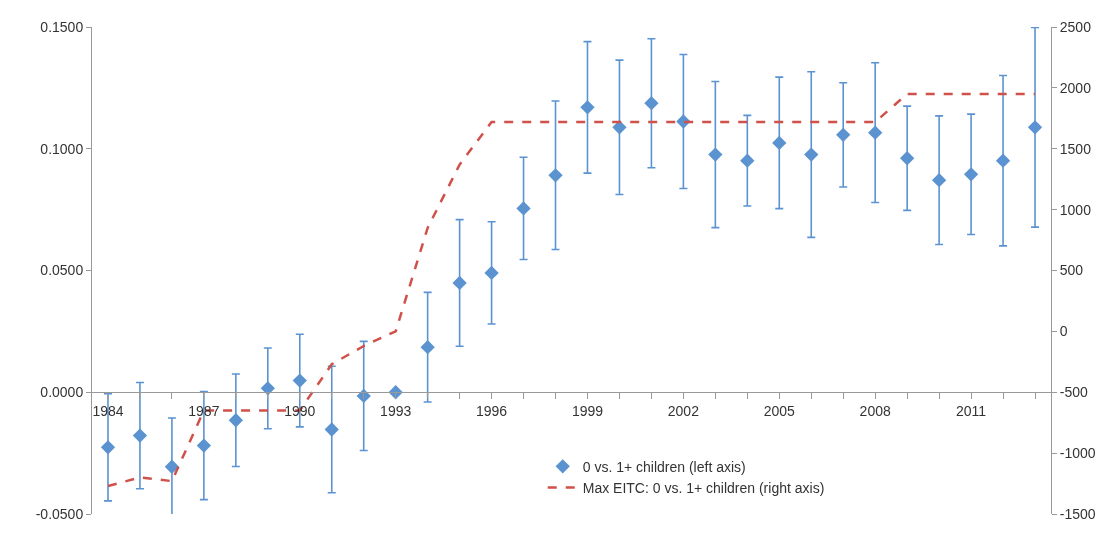  I want to click on x-tick-label: 1999, so click(587, 411).